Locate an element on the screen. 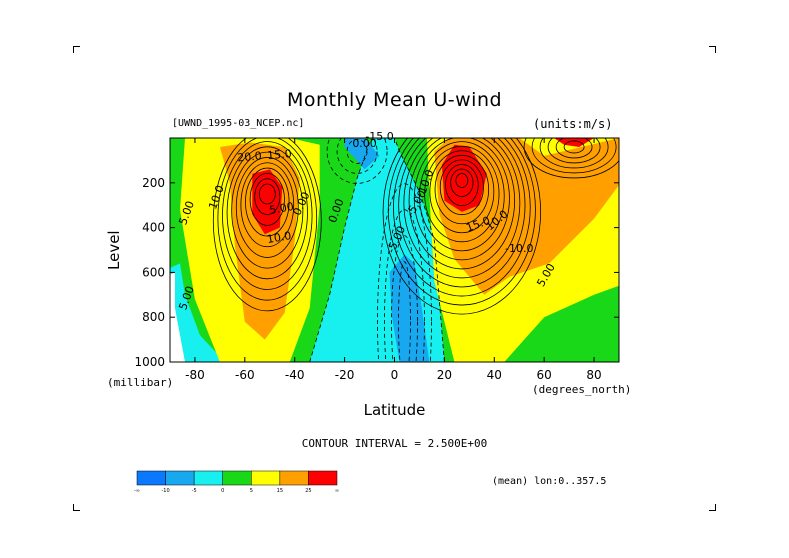 The height and width of the screenshot is (558, 789). x-axis-label: Latitude is located at coordinates (394, 410).